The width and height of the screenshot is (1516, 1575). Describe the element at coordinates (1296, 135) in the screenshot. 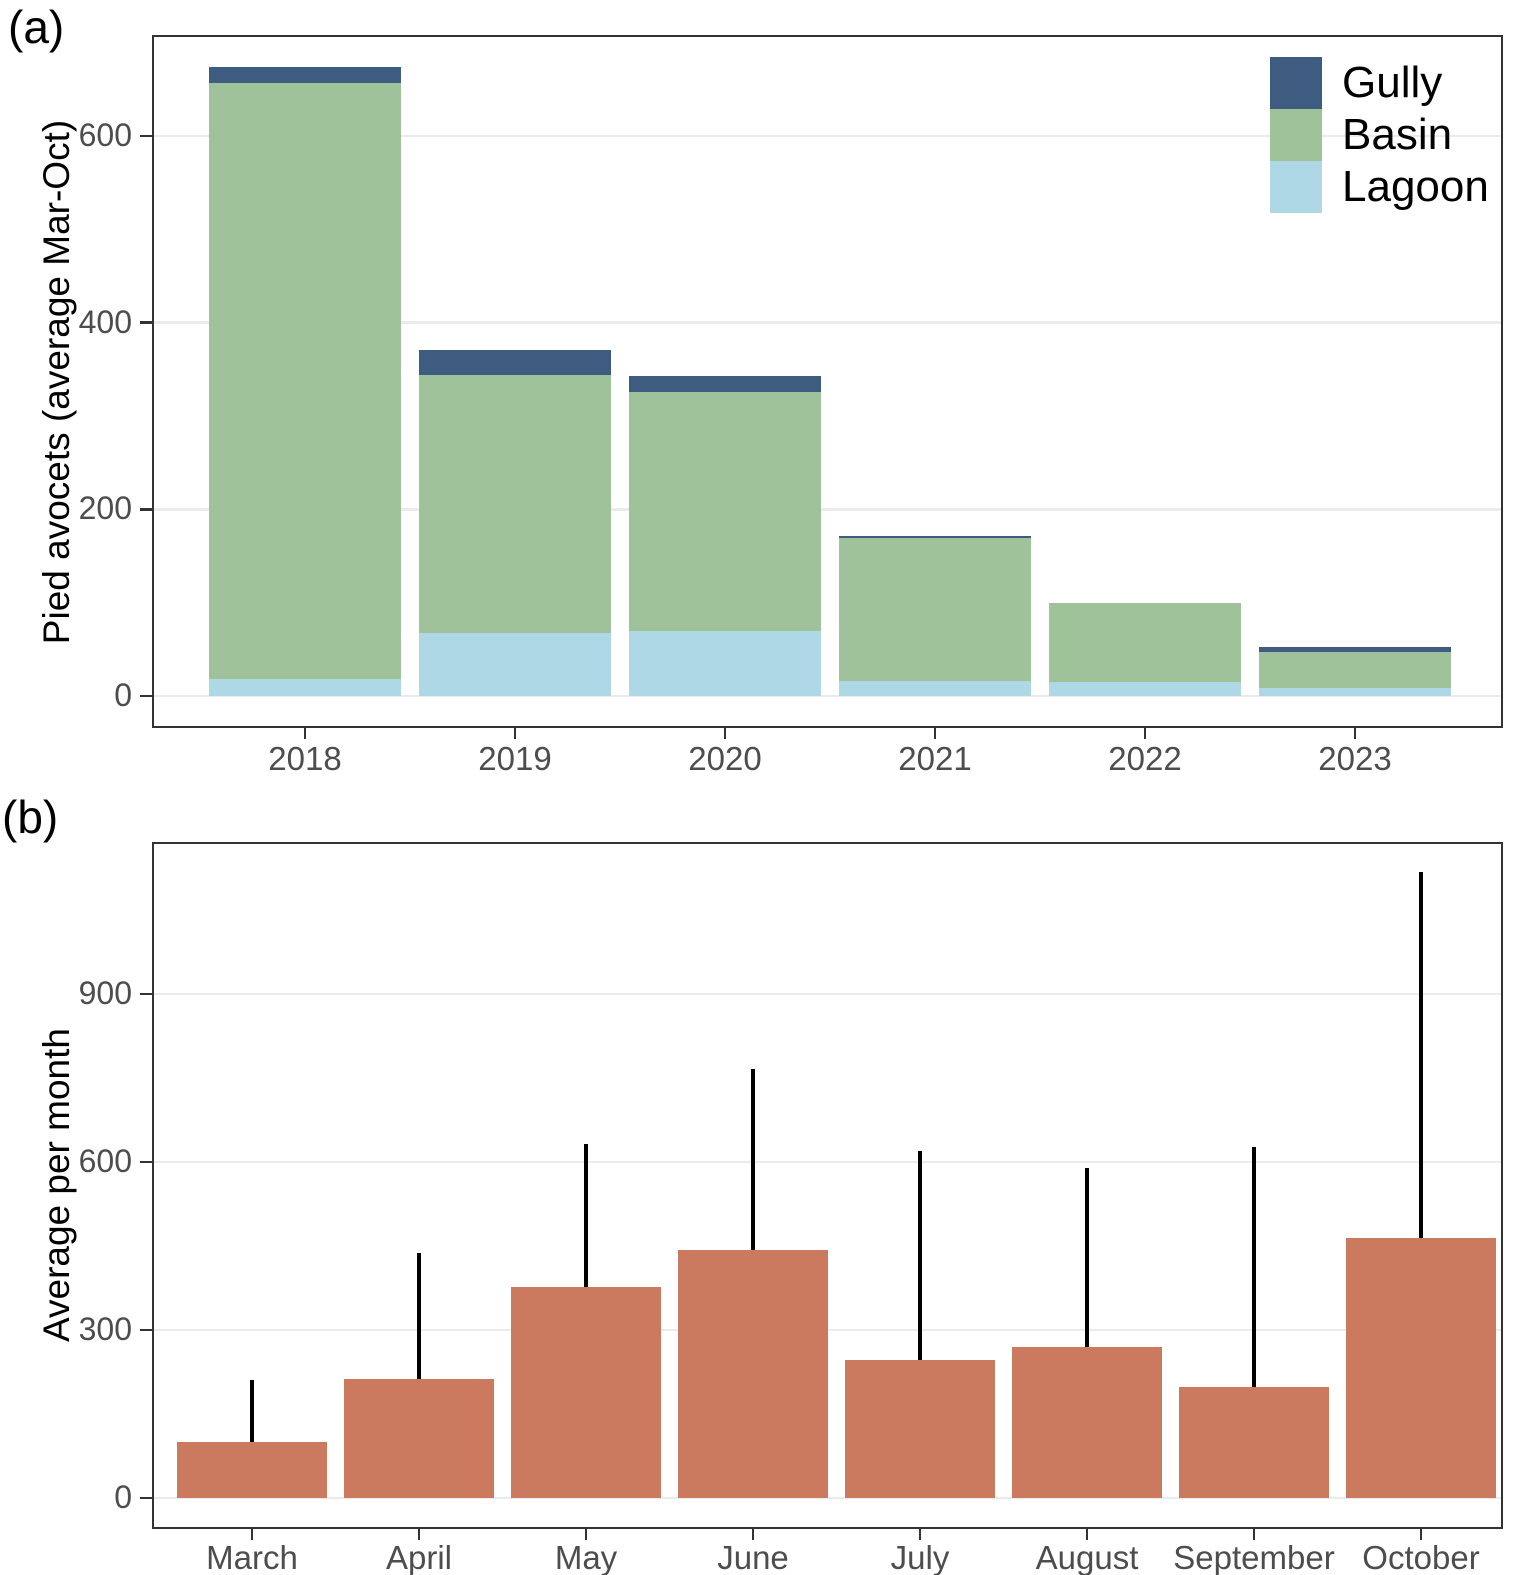

I see `legend-swatch-basin` at that location.